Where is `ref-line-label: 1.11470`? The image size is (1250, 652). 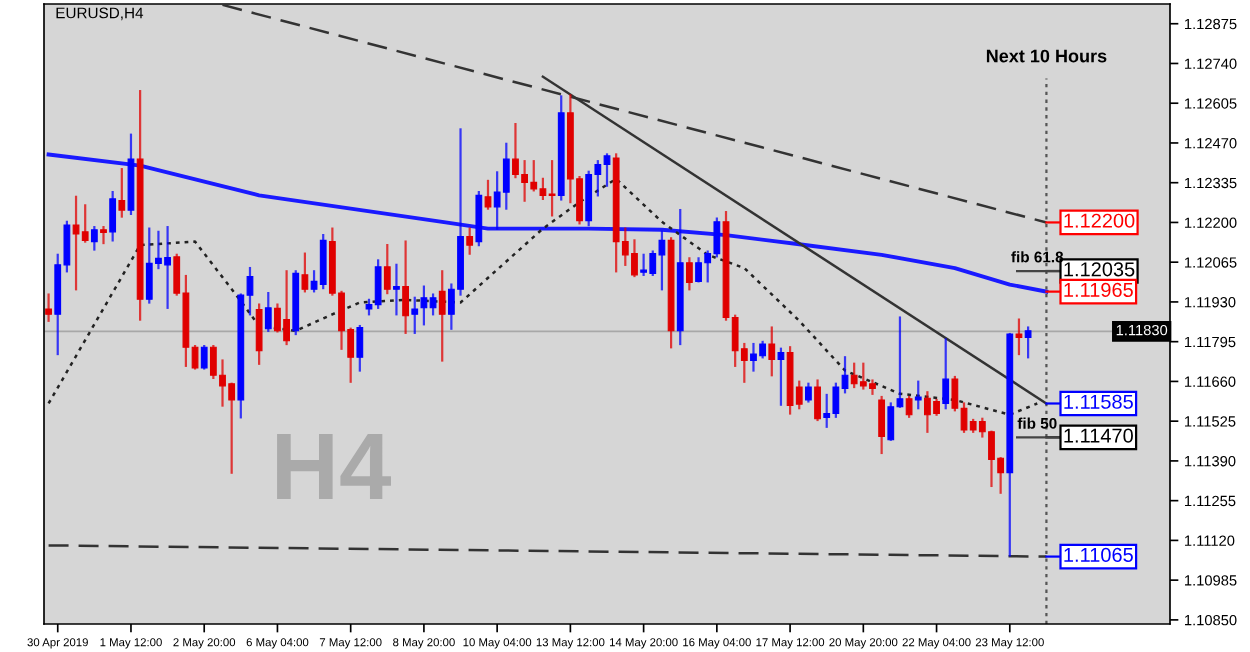
ref-line-label: 1.11470 is located at coordinates (1098, 435).